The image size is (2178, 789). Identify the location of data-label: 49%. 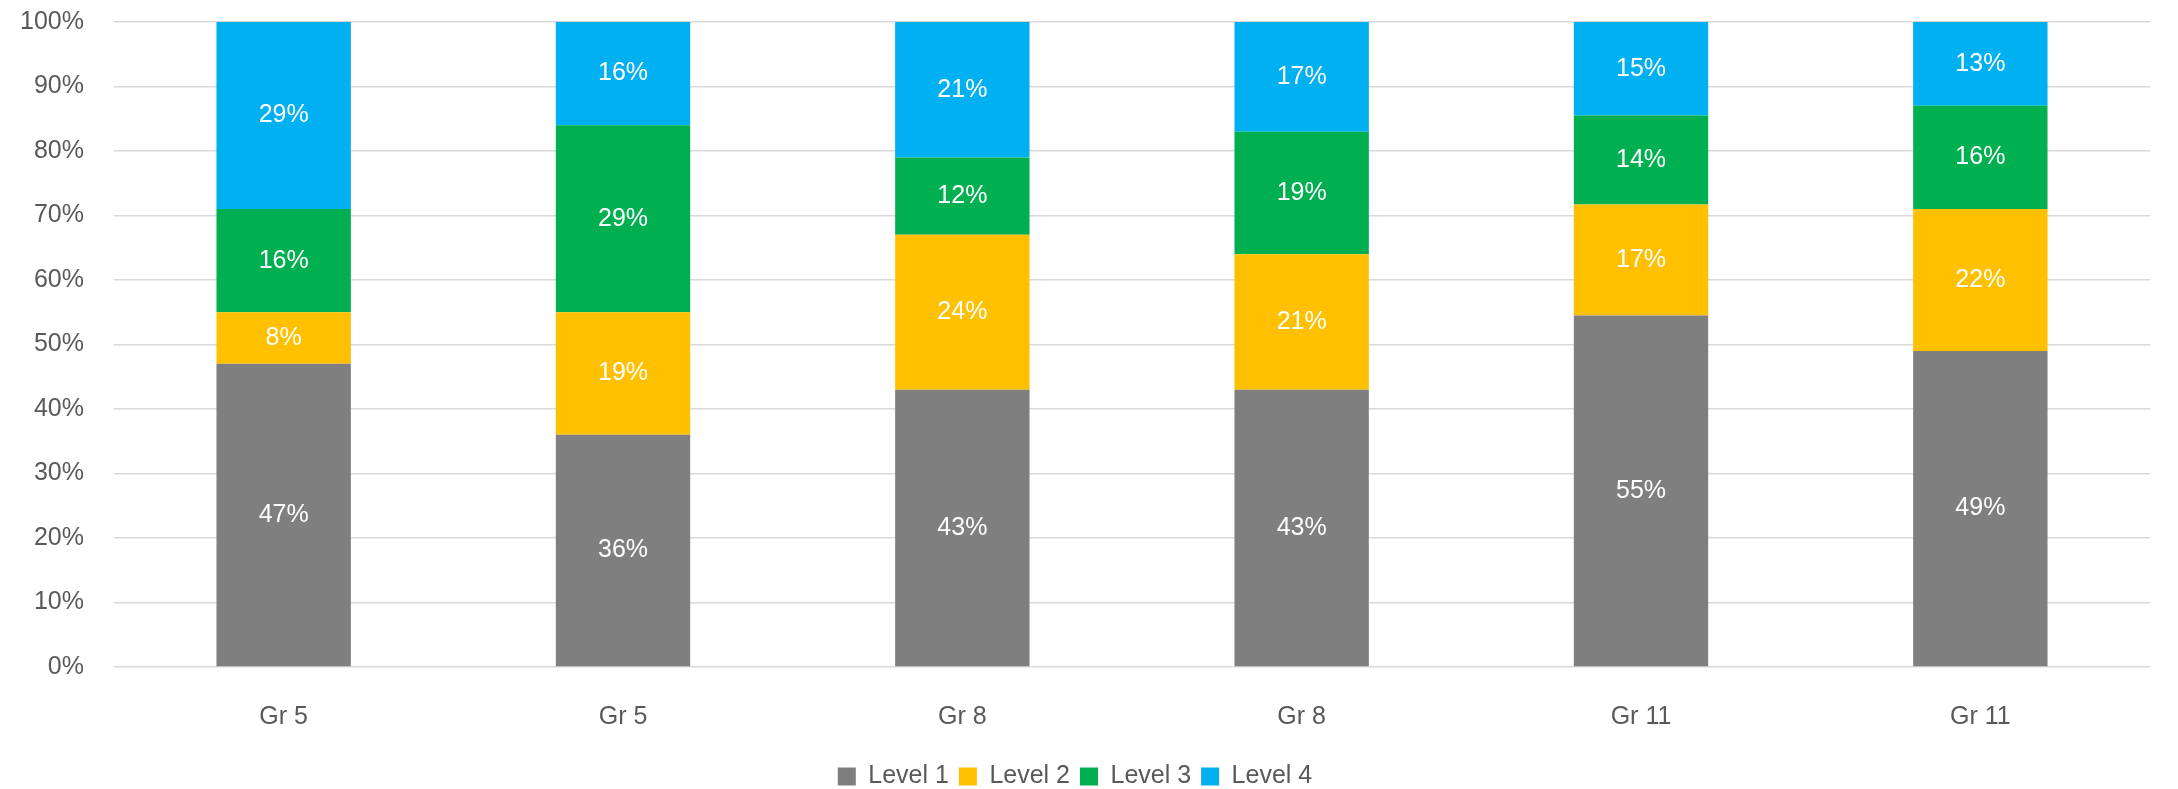
(1980, 506).